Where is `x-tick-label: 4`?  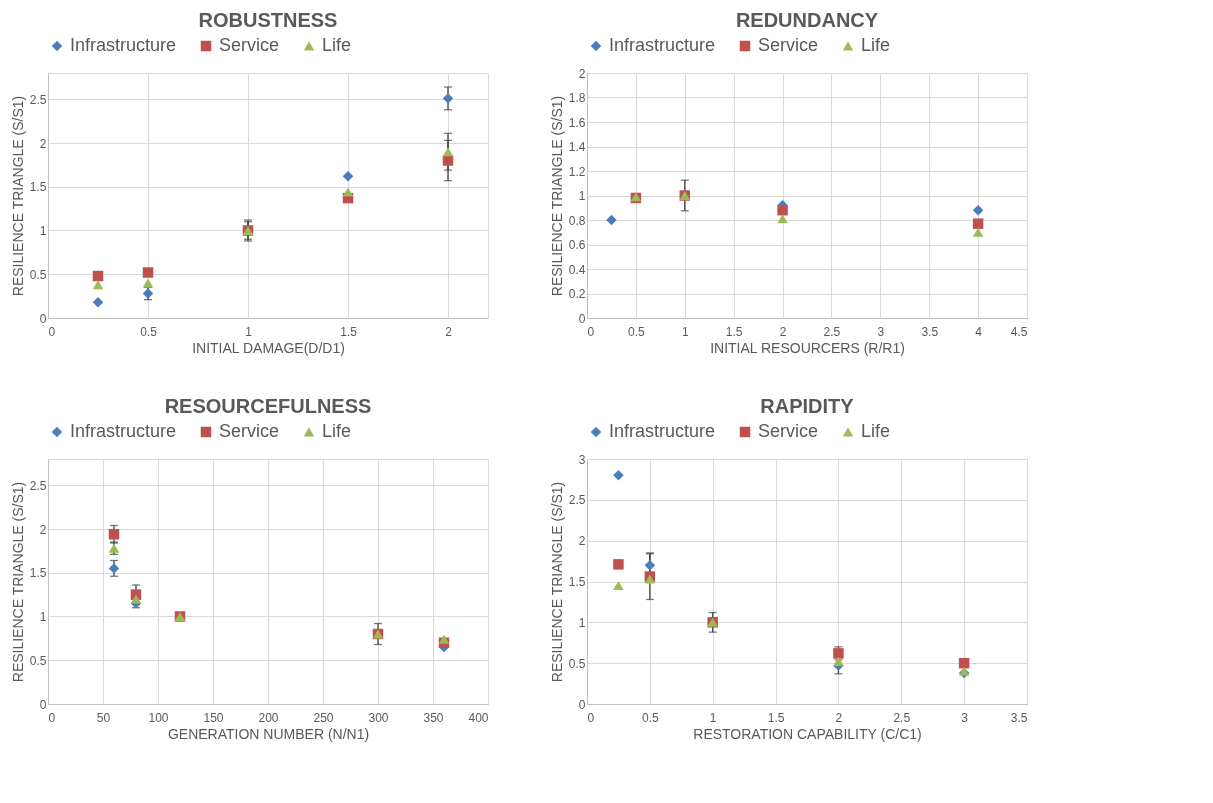 x-tick-label: 4 is located at coordinates (979, 331).